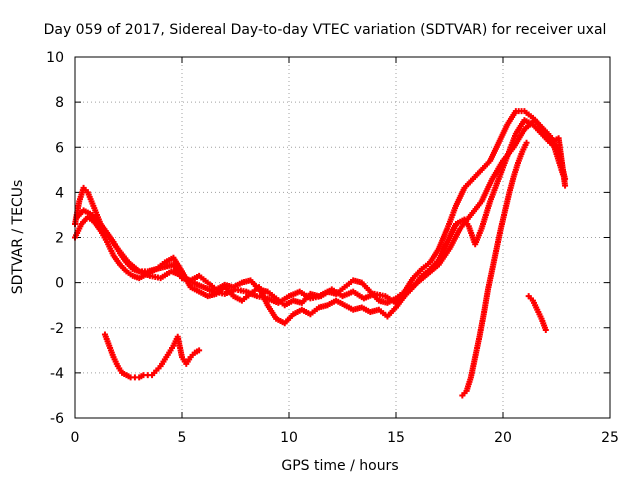  I want to click on x-tick-label: 25, so click(610, 438).